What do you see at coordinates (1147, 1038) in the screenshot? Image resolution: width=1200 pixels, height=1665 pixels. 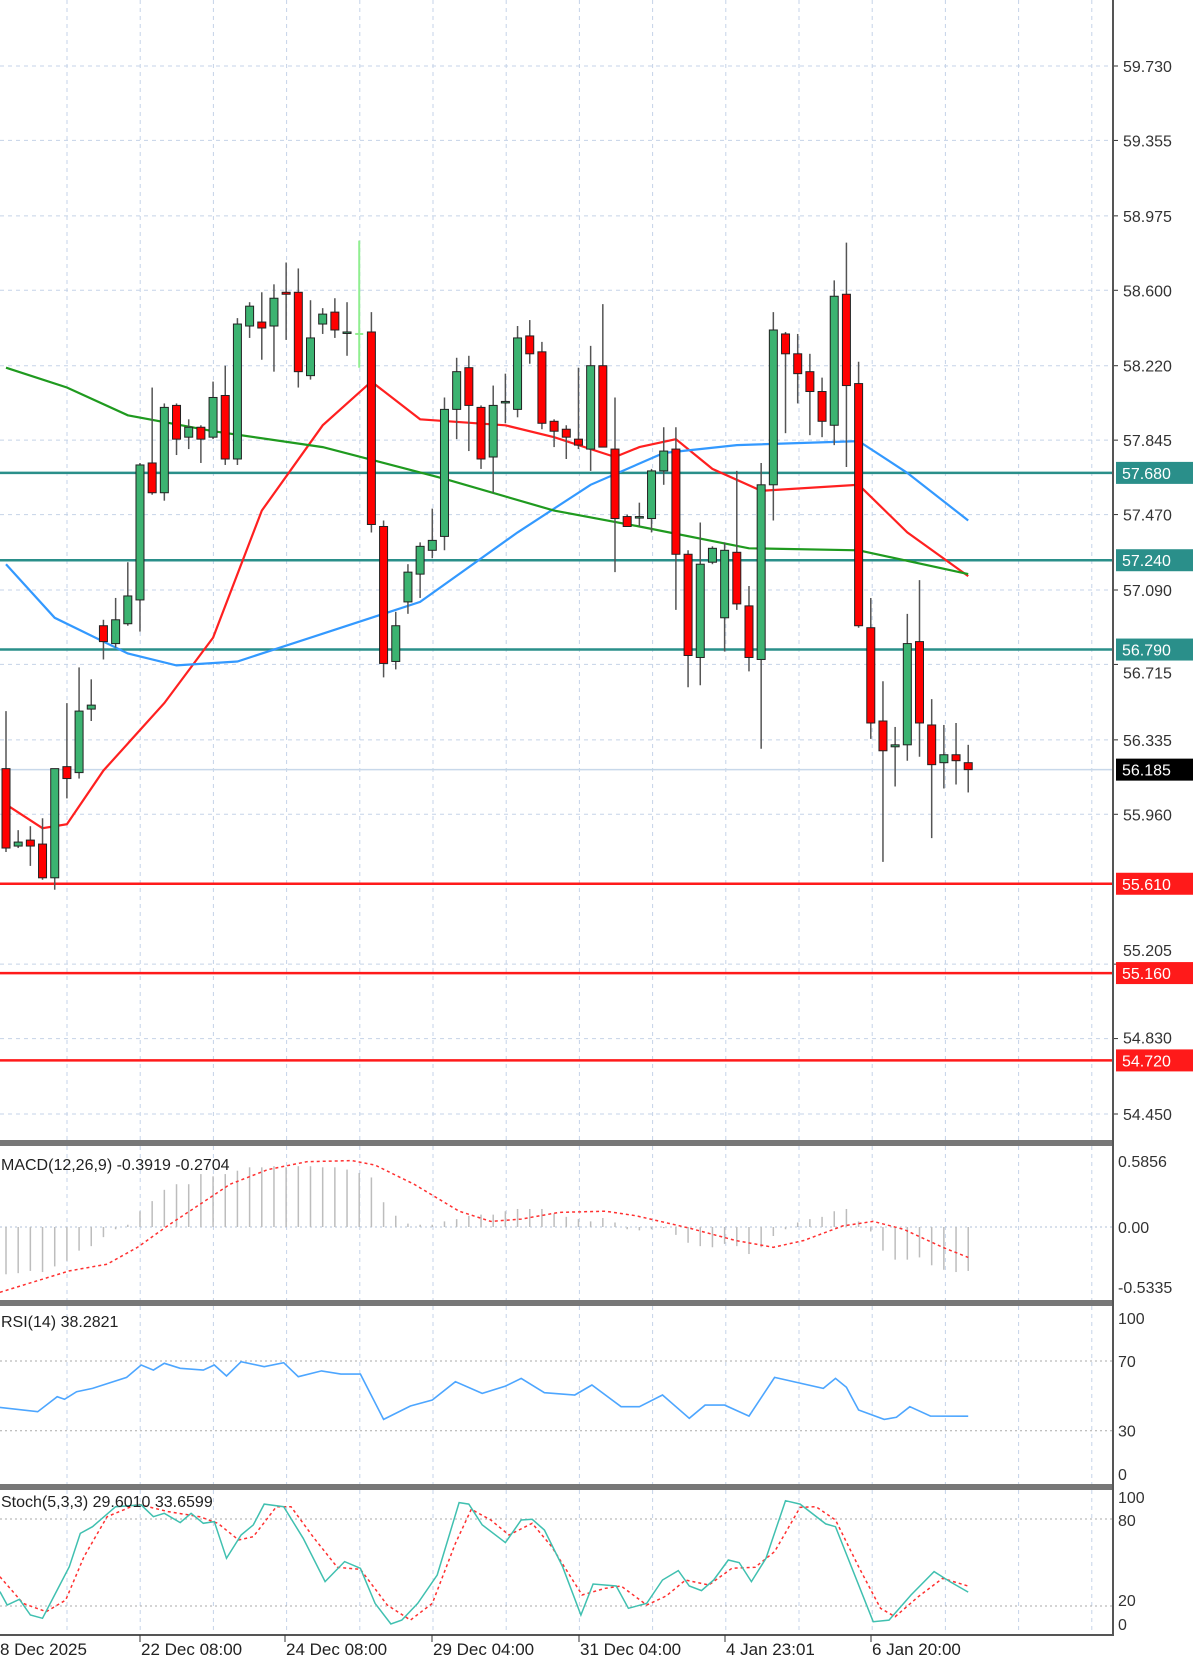 I see `price-tick-label: 54.830` at bounding box center [1147, 1038].